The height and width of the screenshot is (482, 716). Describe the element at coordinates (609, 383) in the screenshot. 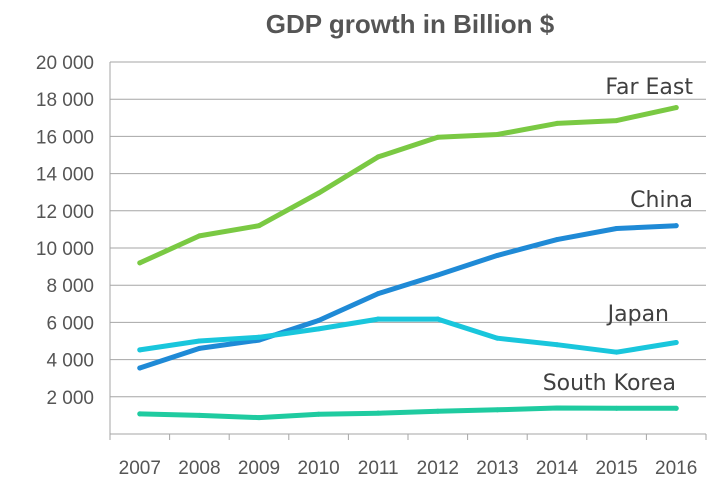

I see `series-label-south-korea: South Korea` at that location.